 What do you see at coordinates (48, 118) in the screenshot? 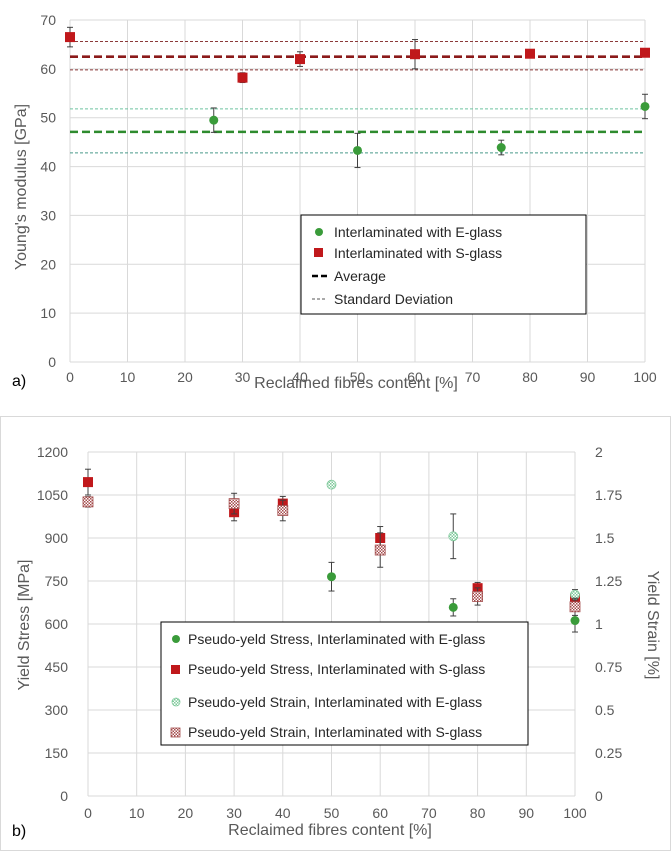
I see `y-tick-label: 50` at bounding box center [48, 118].